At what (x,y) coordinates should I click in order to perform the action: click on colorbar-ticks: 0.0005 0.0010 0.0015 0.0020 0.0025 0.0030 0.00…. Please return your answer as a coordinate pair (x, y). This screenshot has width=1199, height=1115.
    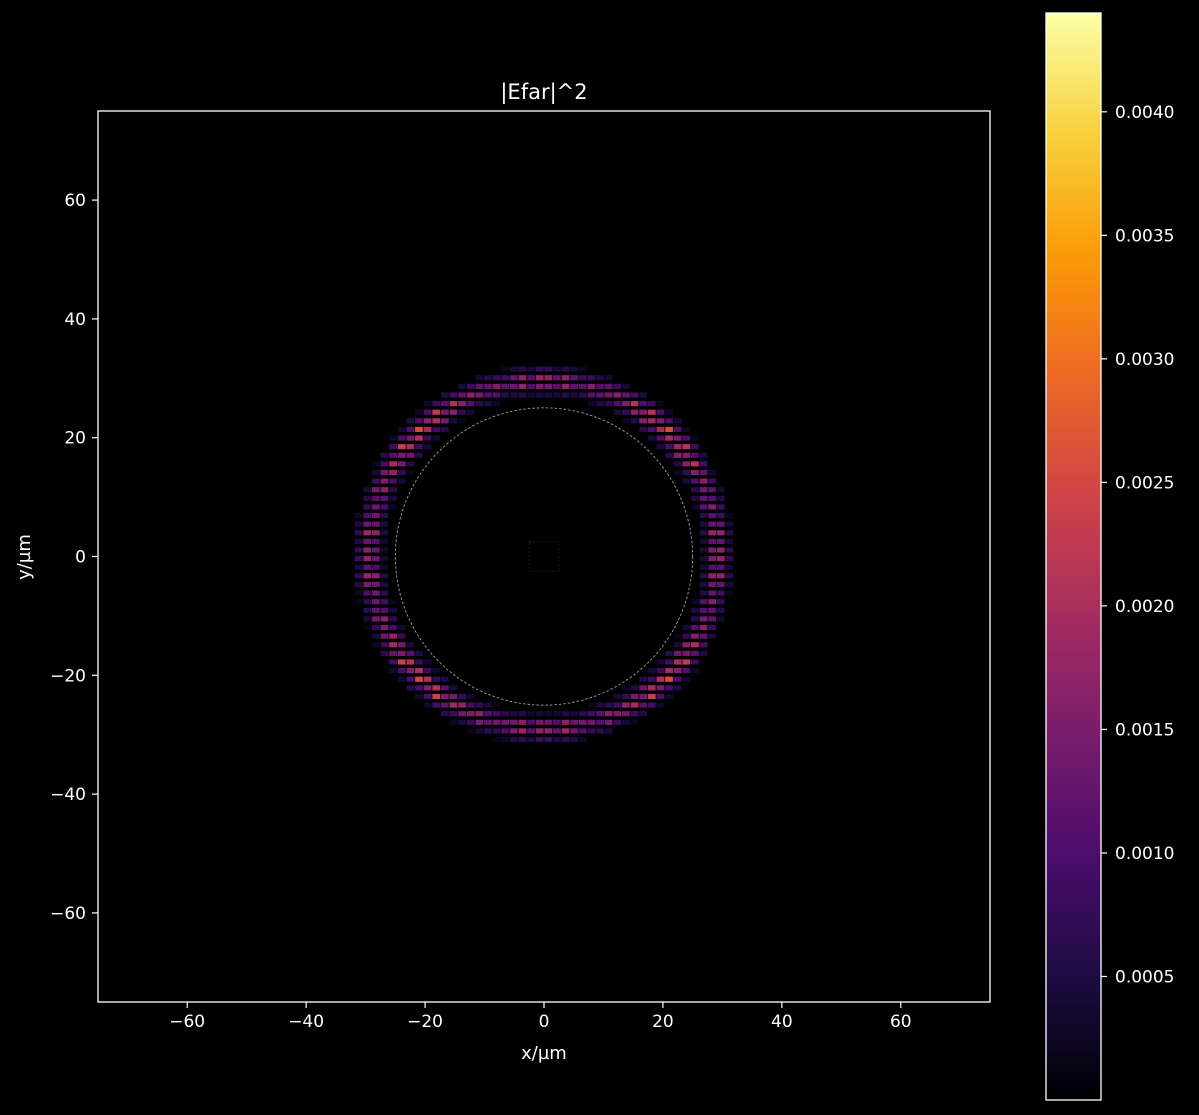
    Looking at the image, I should click on (1137, 545).